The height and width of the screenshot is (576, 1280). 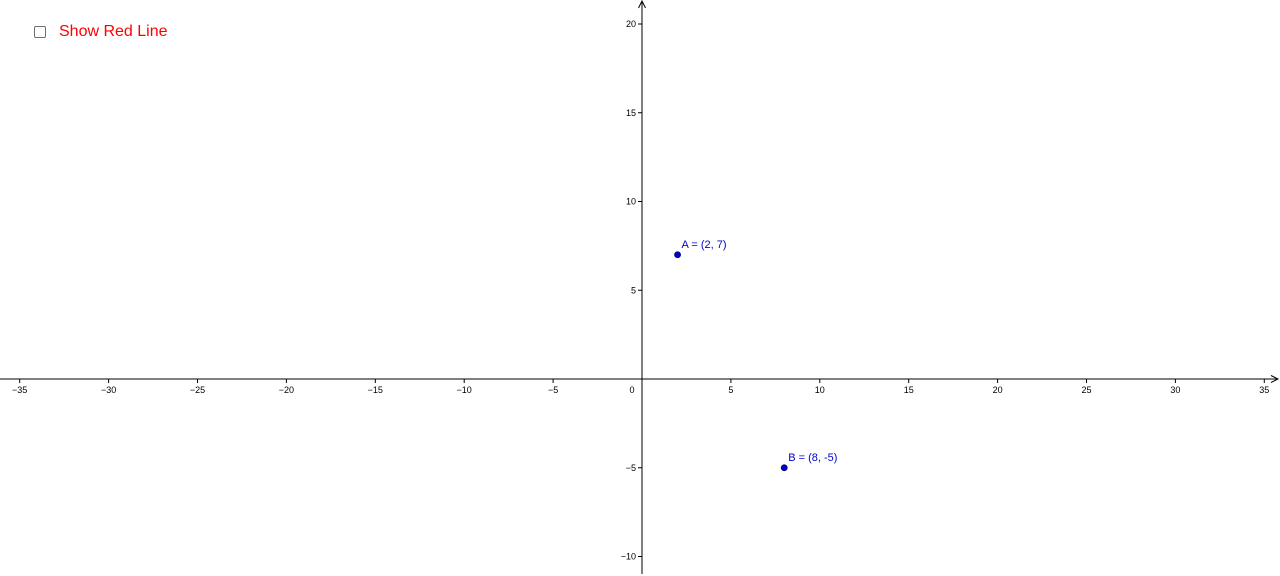 I want to click on y-tick-label: 20, so click(x=631, y=24).